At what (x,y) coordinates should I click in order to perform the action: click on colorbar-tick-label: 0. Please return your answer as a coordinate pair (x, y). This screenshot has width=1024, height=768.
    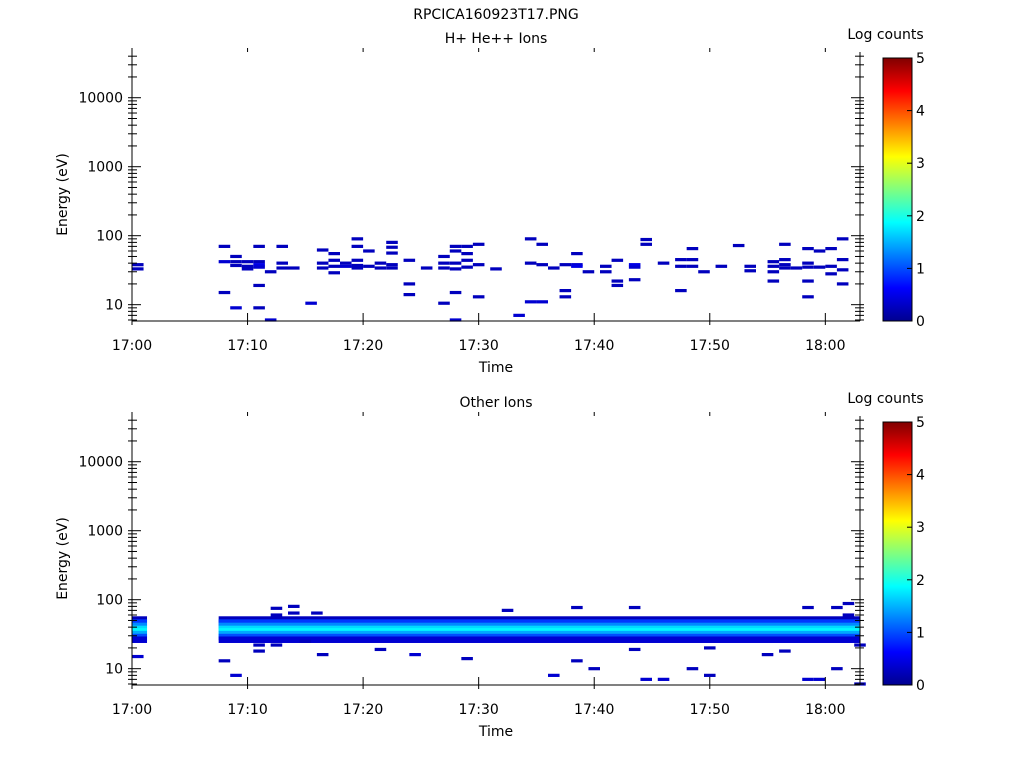
    Looking at the image, I should click on (920, 686).